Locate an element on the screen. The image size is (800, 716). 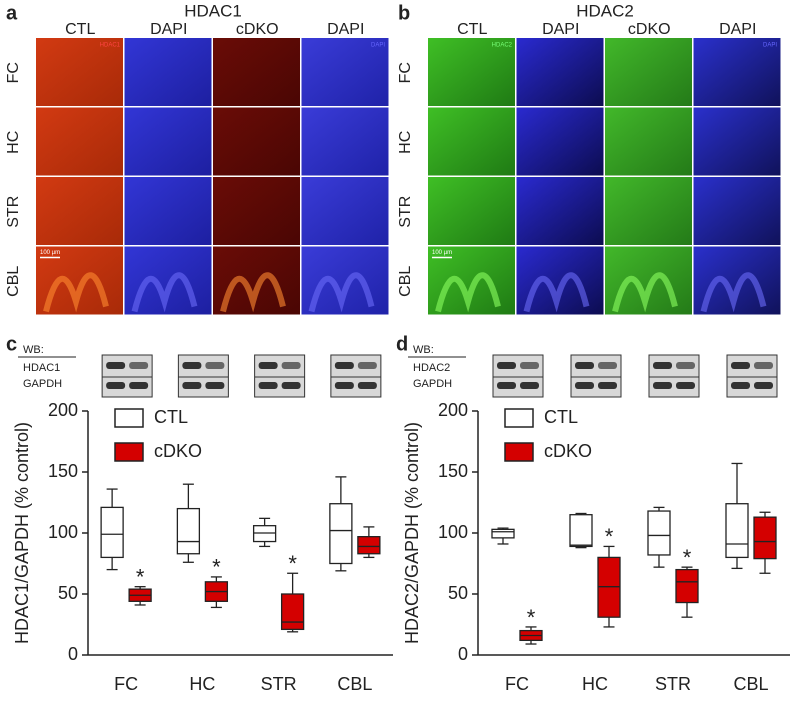
x-tick-label: FC is located at coordinates (126, 684).